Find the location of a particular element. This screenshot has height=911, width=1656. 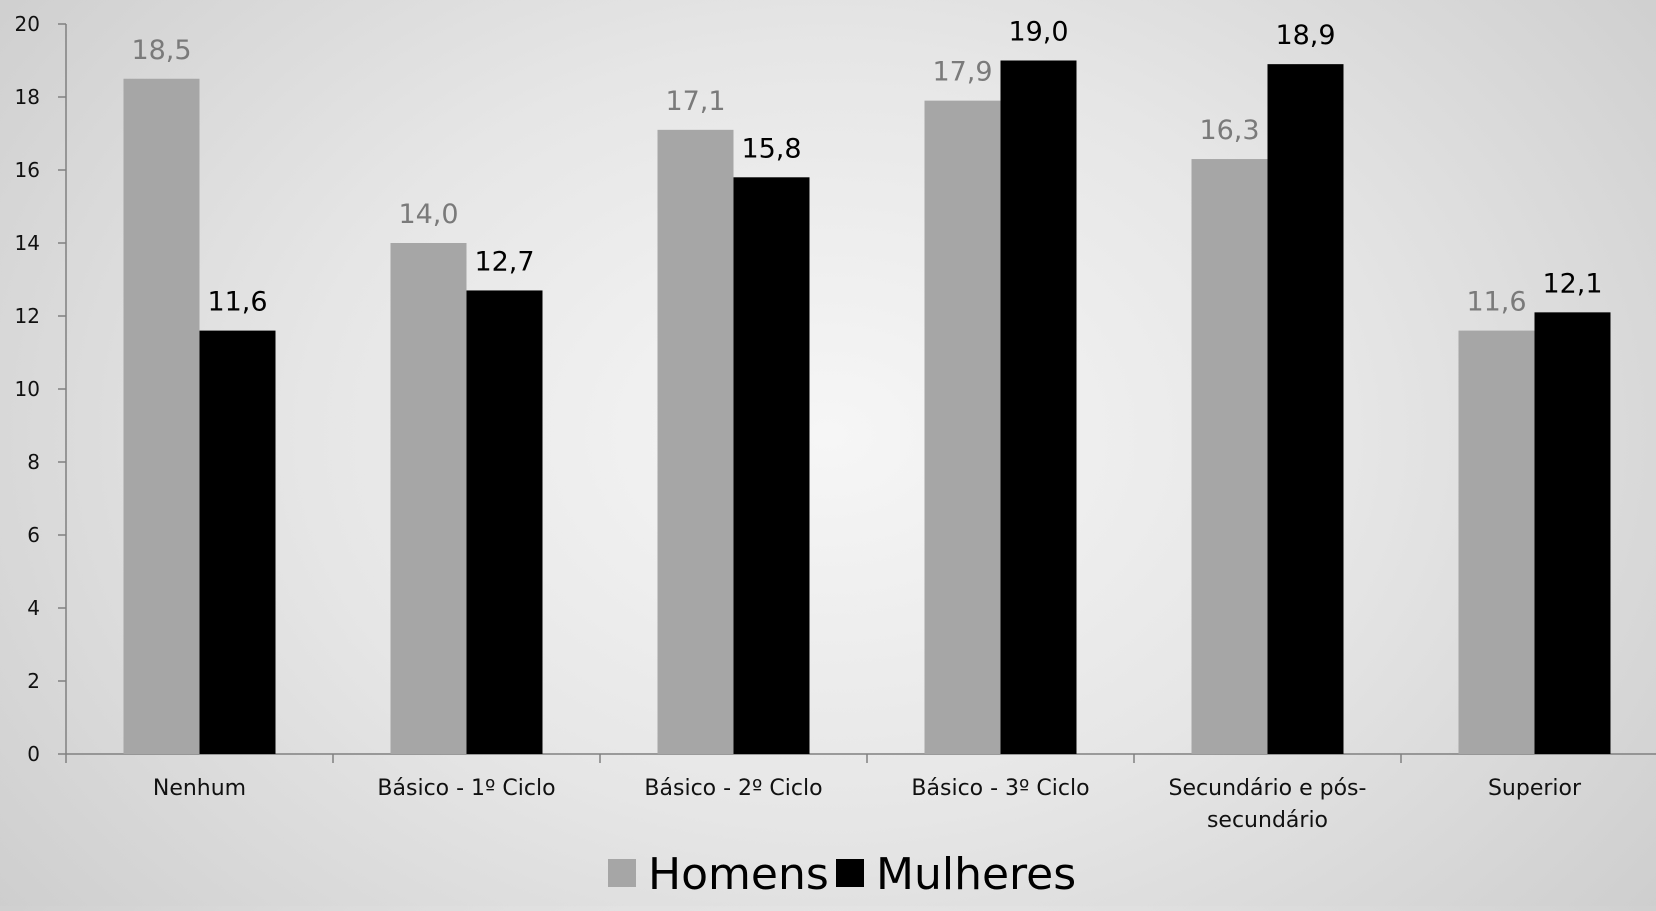

y-tick-label: 4 is located at coordinates (33, 608).